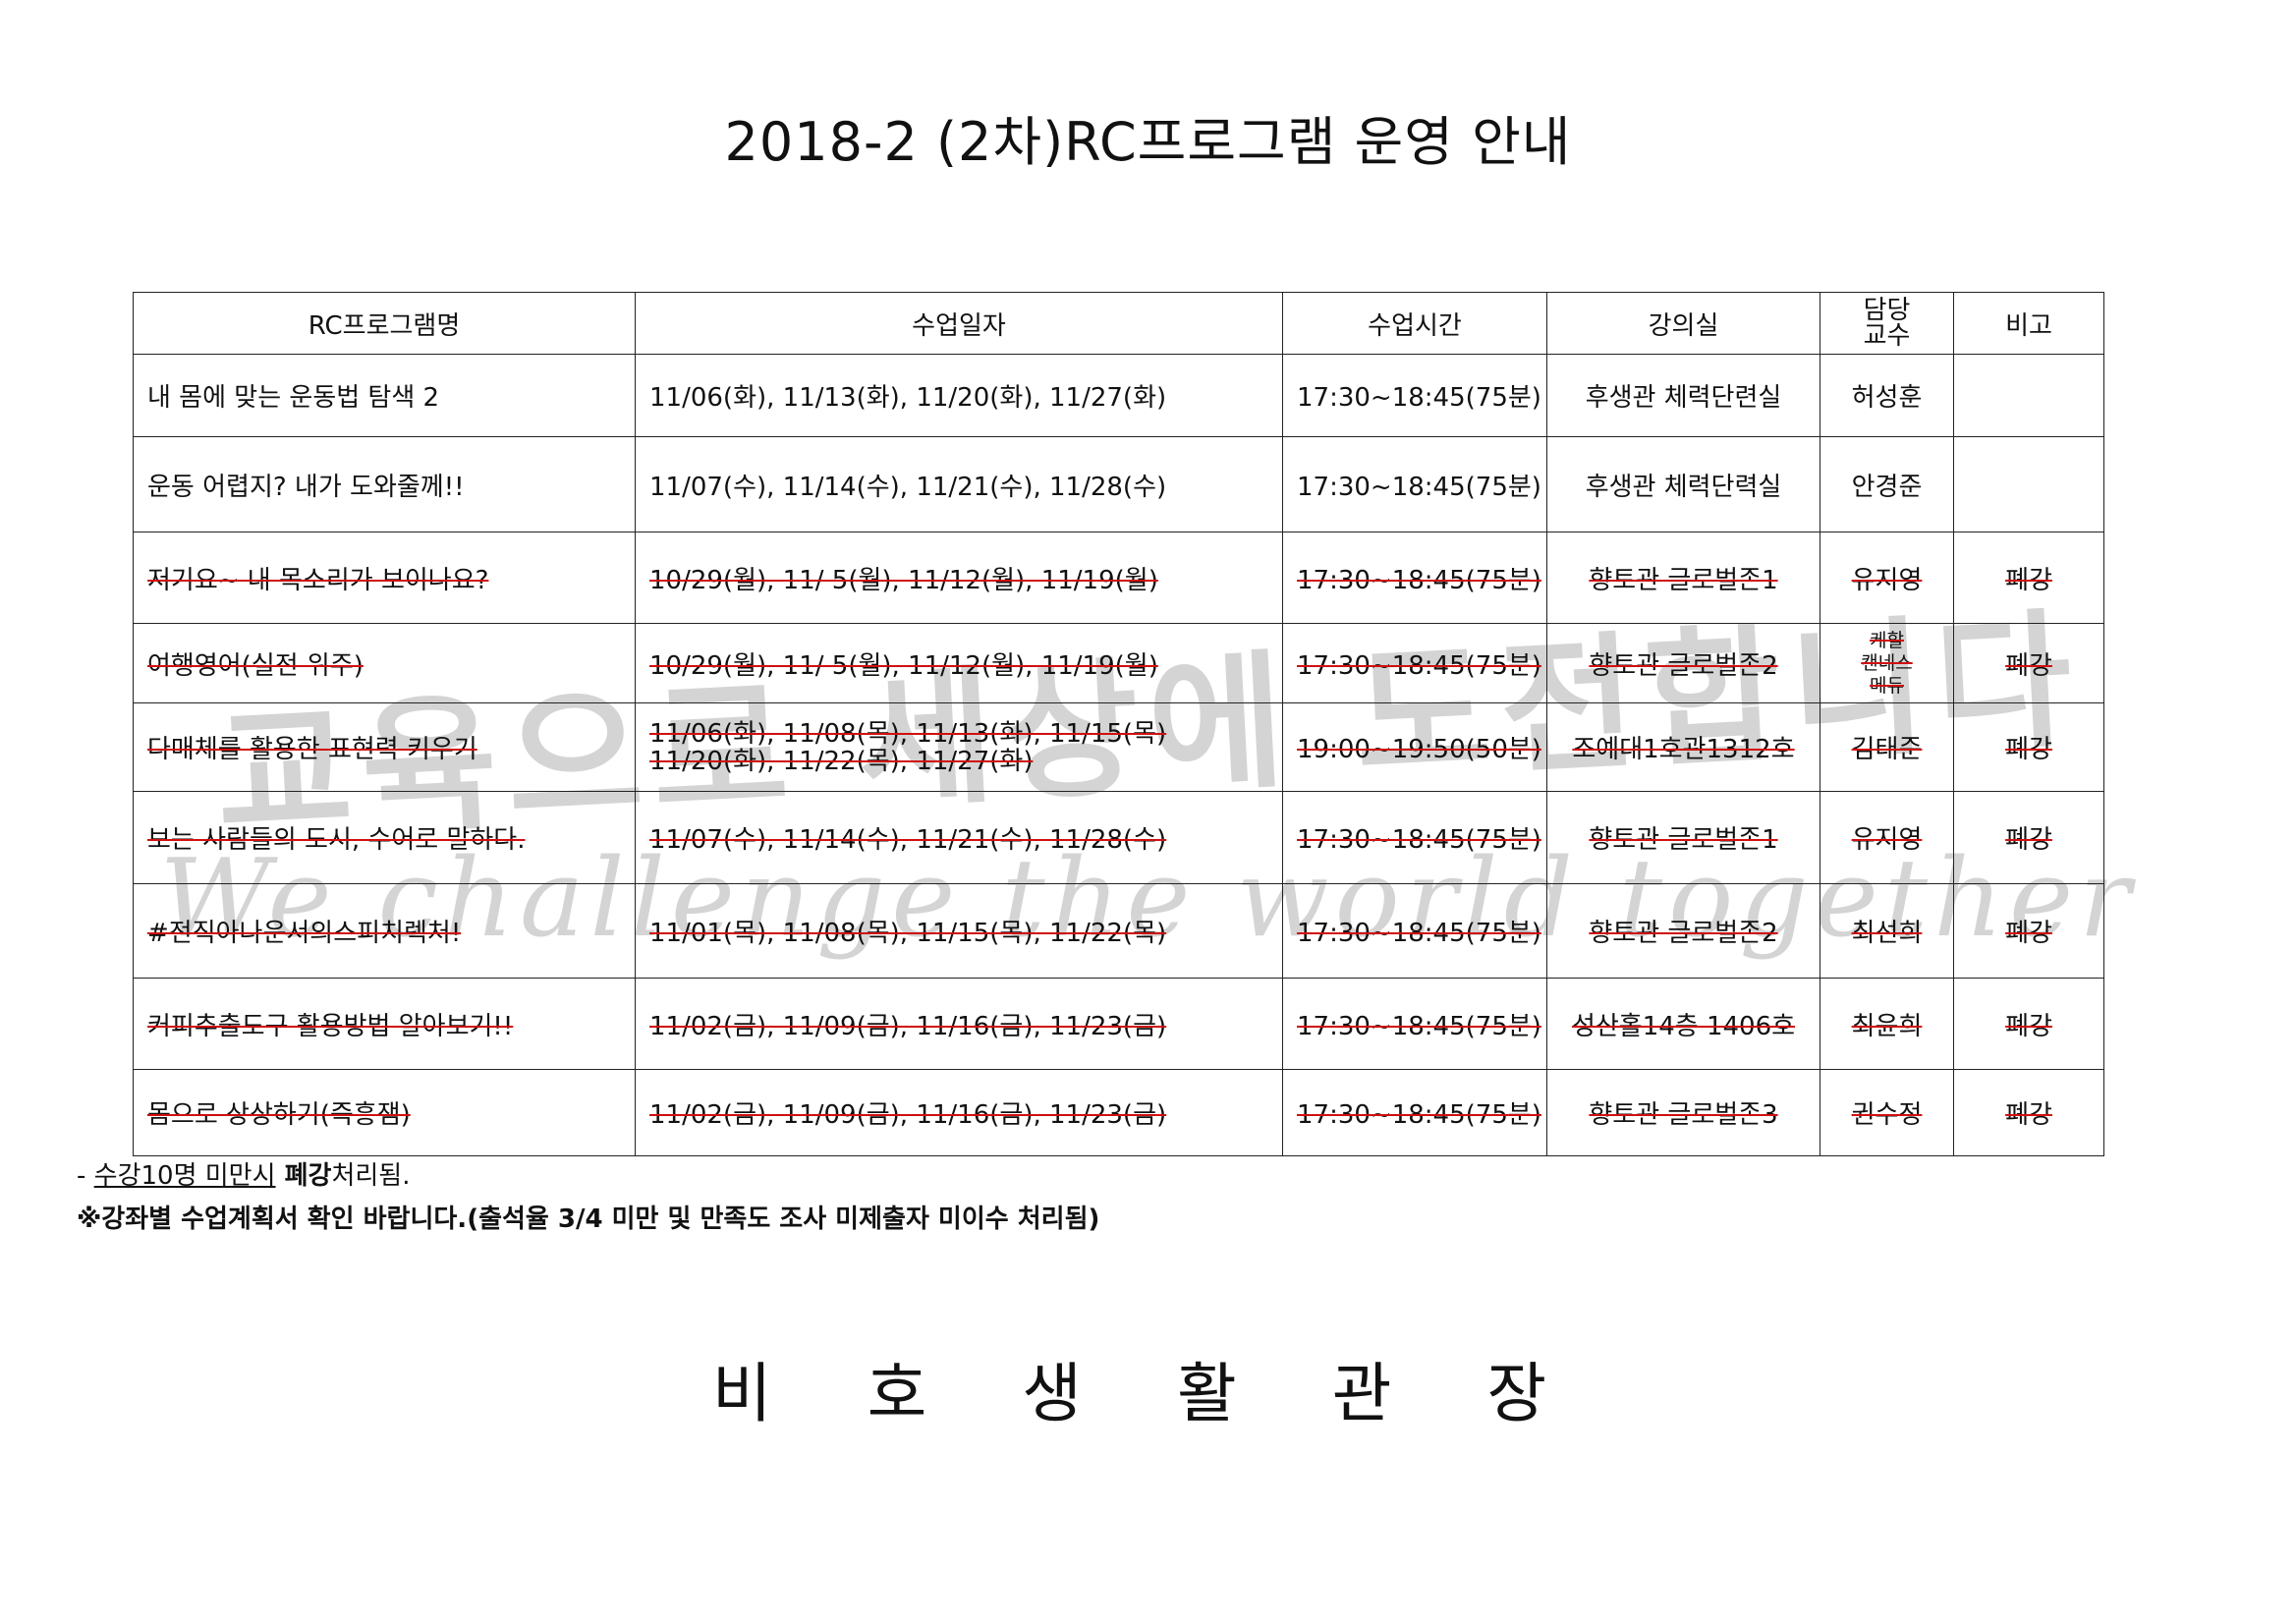  I want to click on cell-program-name-text: 저기요~ 내 목소리가 보이나요?, so click(318, 580).